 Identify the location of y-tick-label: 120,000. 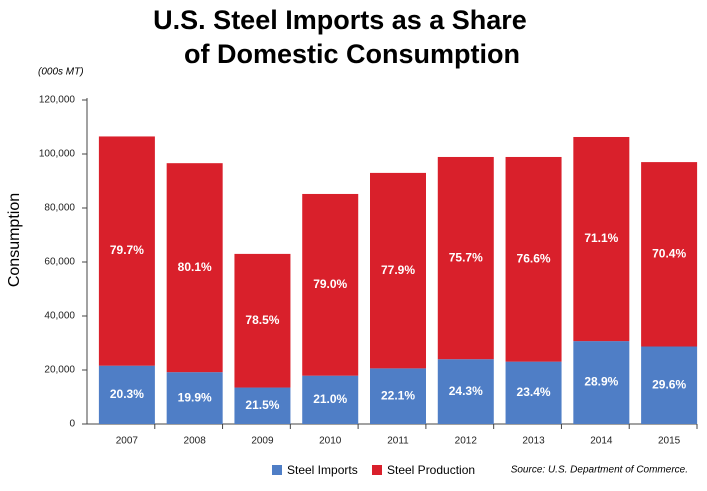
(57, 100).